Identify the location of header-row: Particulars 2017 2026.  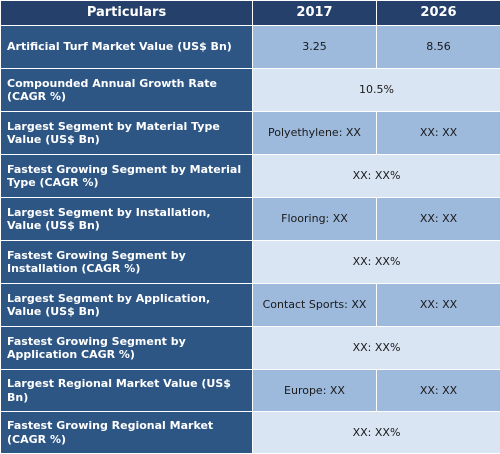
(250, 13).